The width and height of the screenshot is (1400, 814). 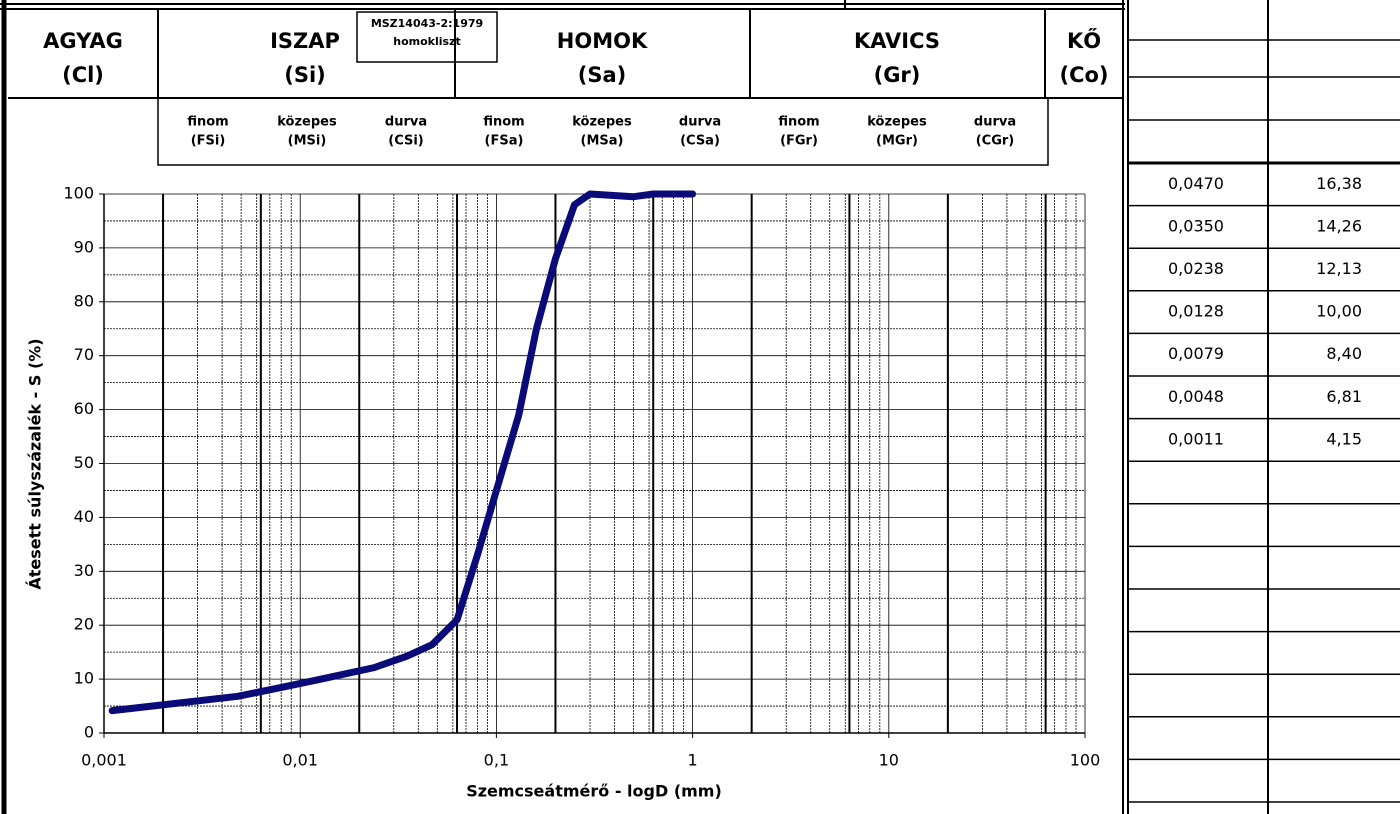 What do you see at coordinates (300, 760) in the screenshot?
I see `x-tick-label: 0,01` at bounding box center [300, 760].